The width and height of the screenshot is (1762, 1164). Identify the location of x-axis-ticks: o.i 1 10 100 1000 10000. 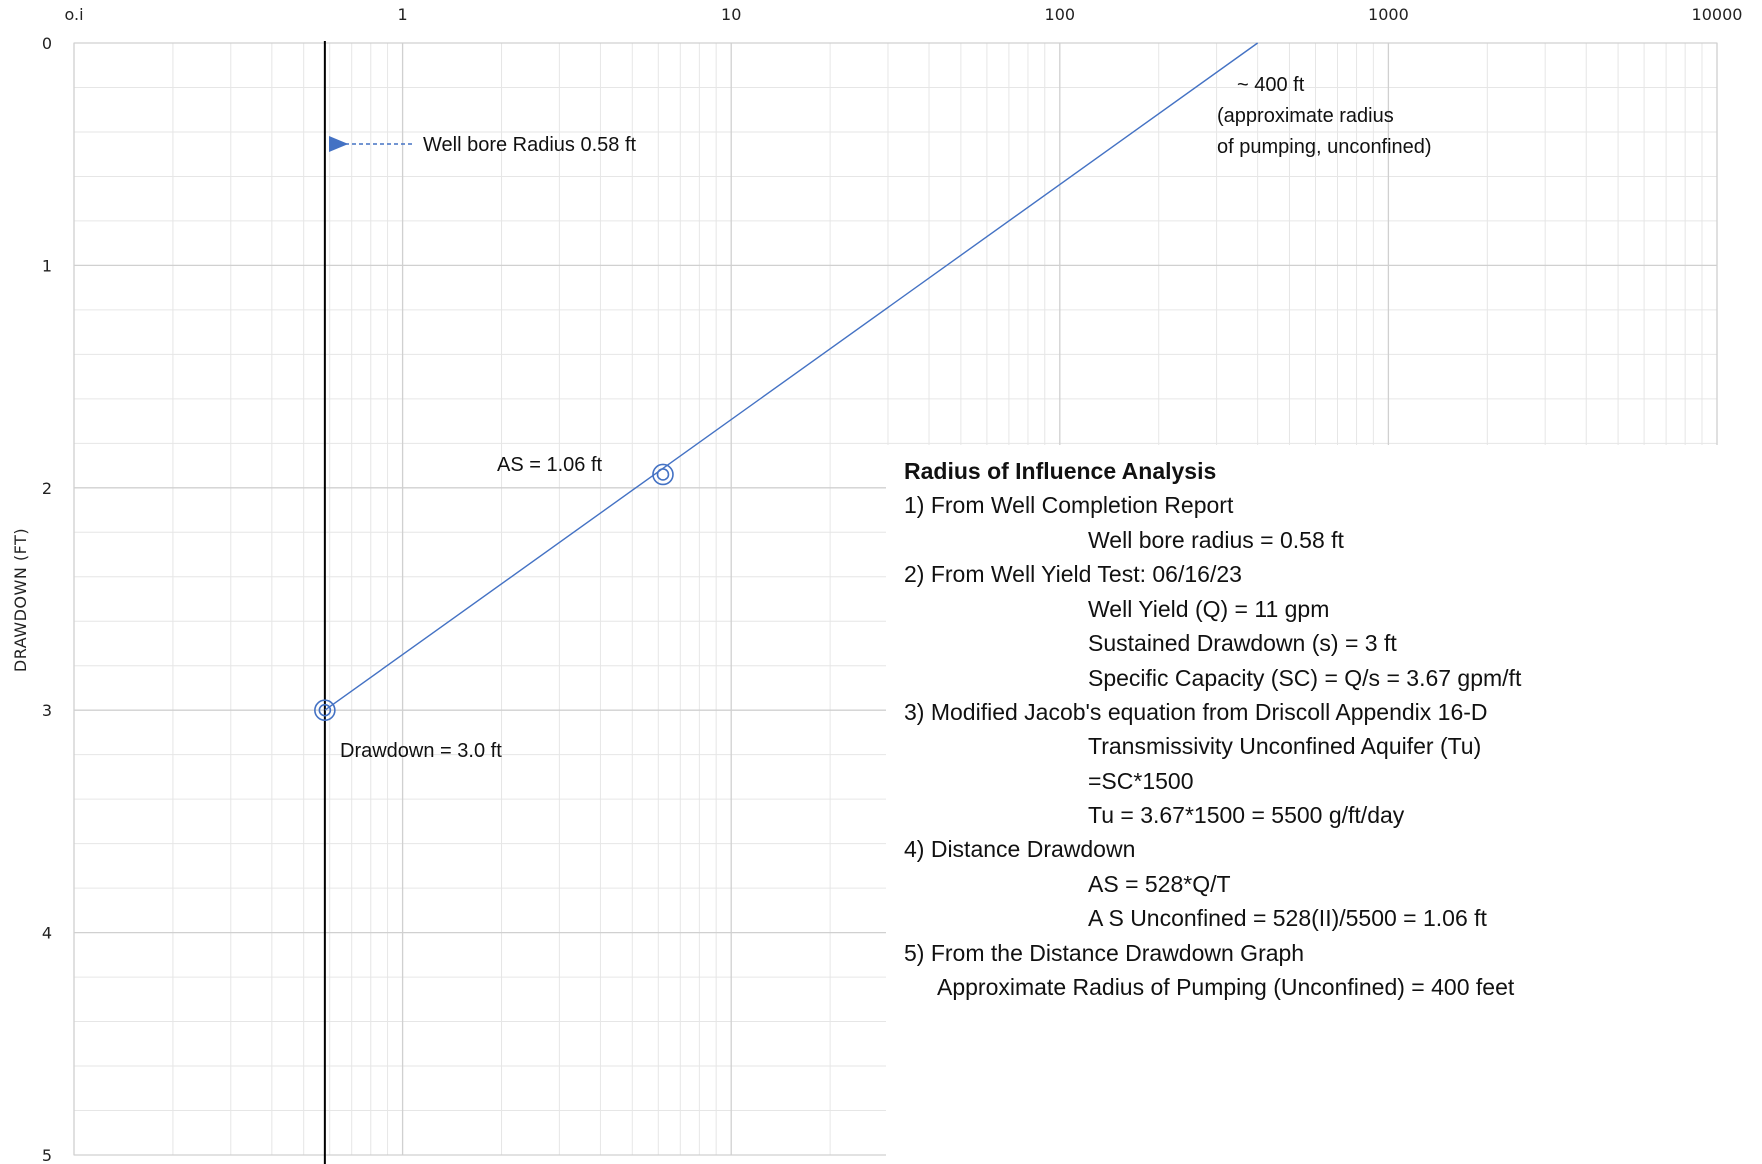
(903, 14).